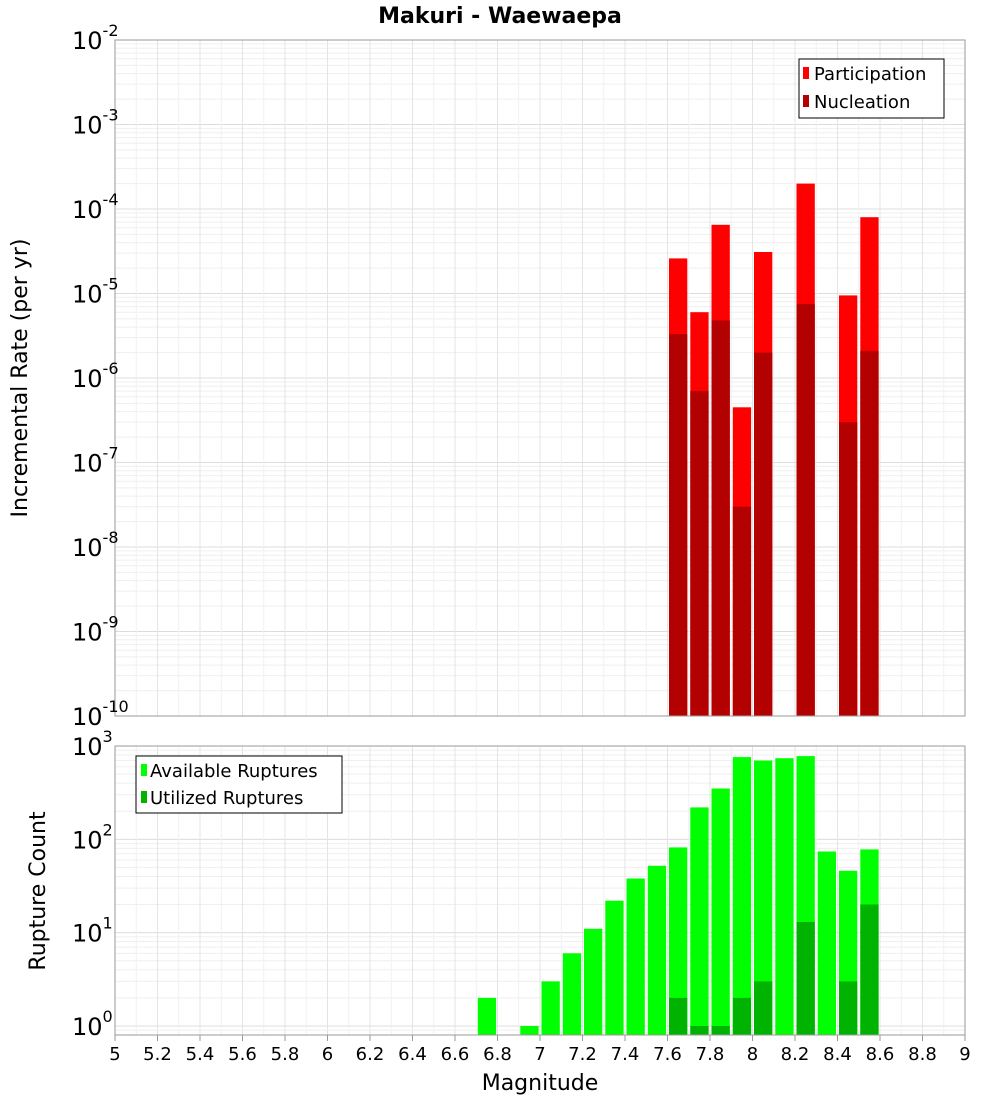 The height and width of the screenshot is (1100, 1000). I want to click on legend-swatch-available, so click(144, 770).